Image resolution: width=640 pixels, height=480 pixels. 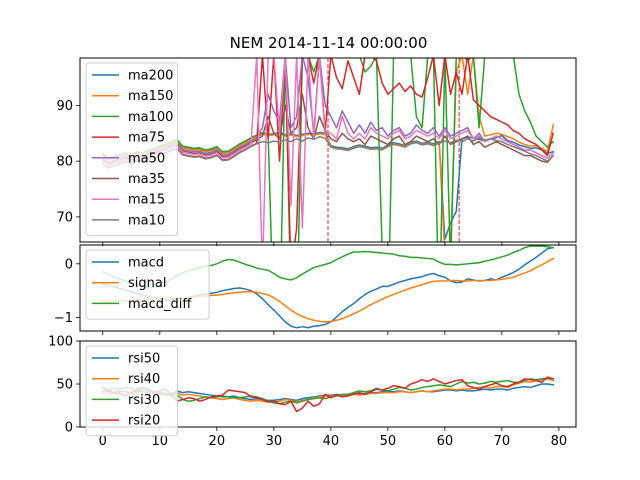 What do you see at coordinates (64, 162) in the screenshot?
I see `ytick-label-ma-80: 80` at bounding box center [64, 162].